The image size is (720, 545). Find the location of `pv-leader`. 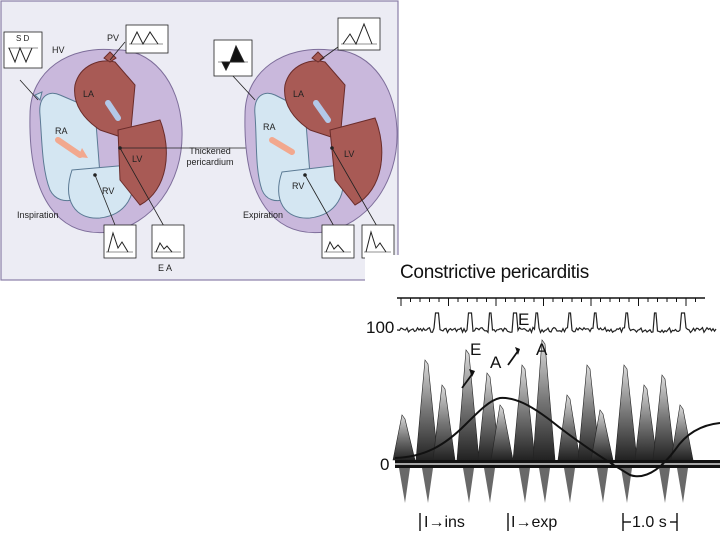

pv-leader is located at coordinates (117, 51).